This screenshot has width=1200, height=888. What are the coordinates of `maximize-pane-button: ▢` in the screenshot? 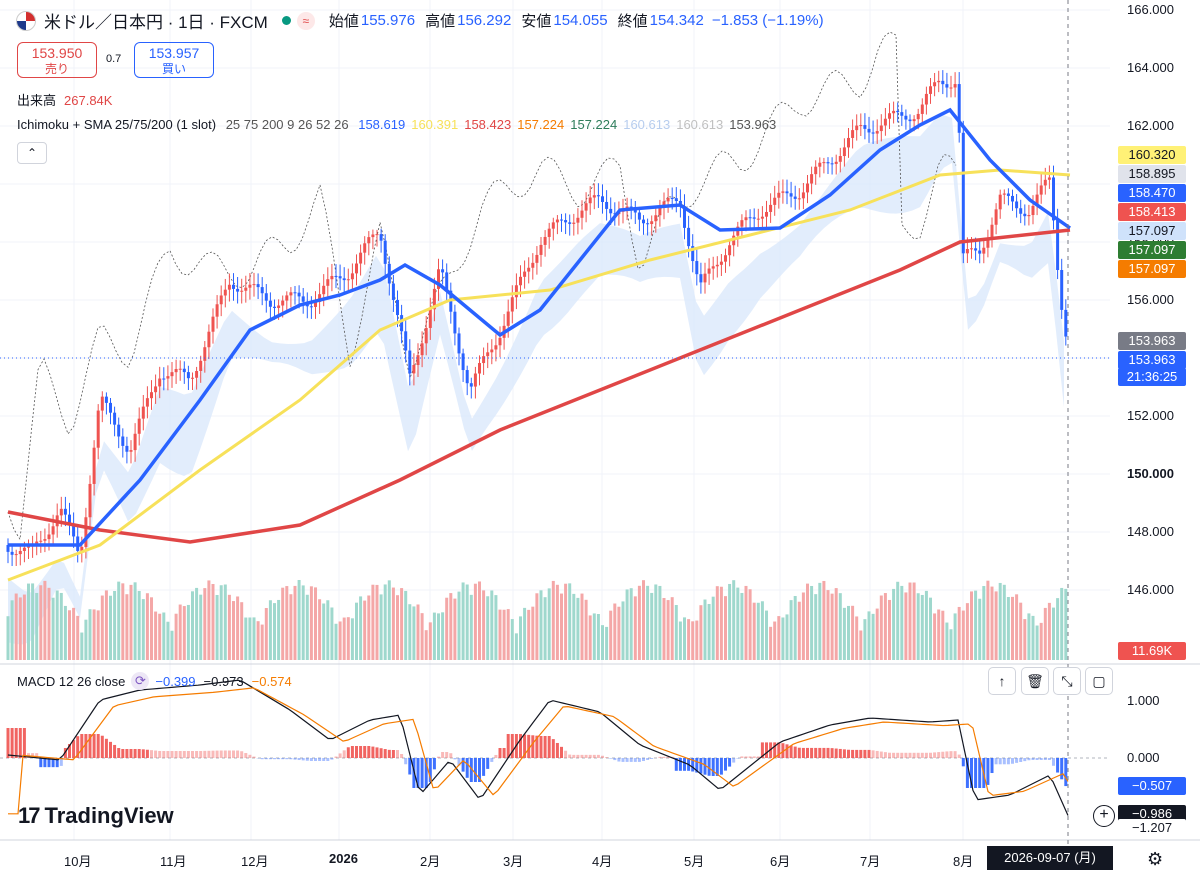 It's located at (1099, 681).